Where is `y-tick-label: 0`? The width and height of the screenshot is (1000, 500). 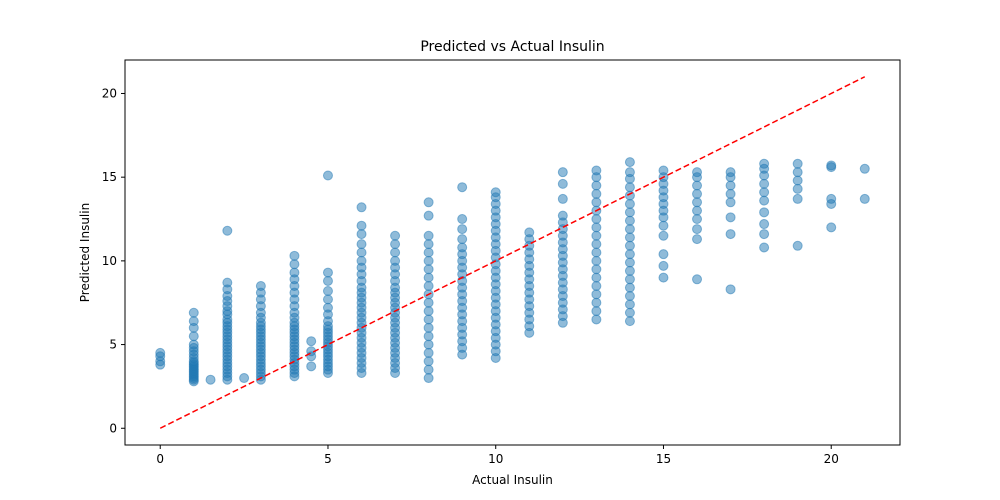
y-tick-label: 0 is located at coordinates (113, 428).